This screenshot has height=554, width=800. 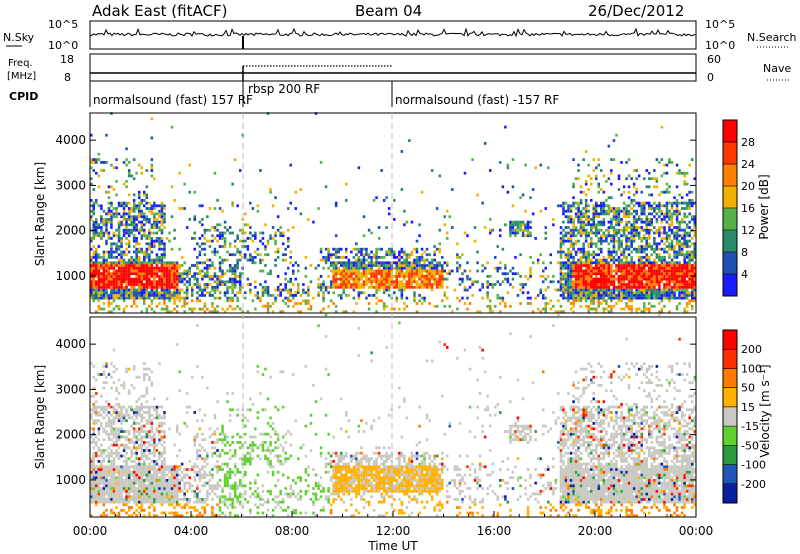 What do you see at coordinates (748, 230) in the screenshot?
I see `colorbar-tick-label: 12` at bounding box center [748, 230].